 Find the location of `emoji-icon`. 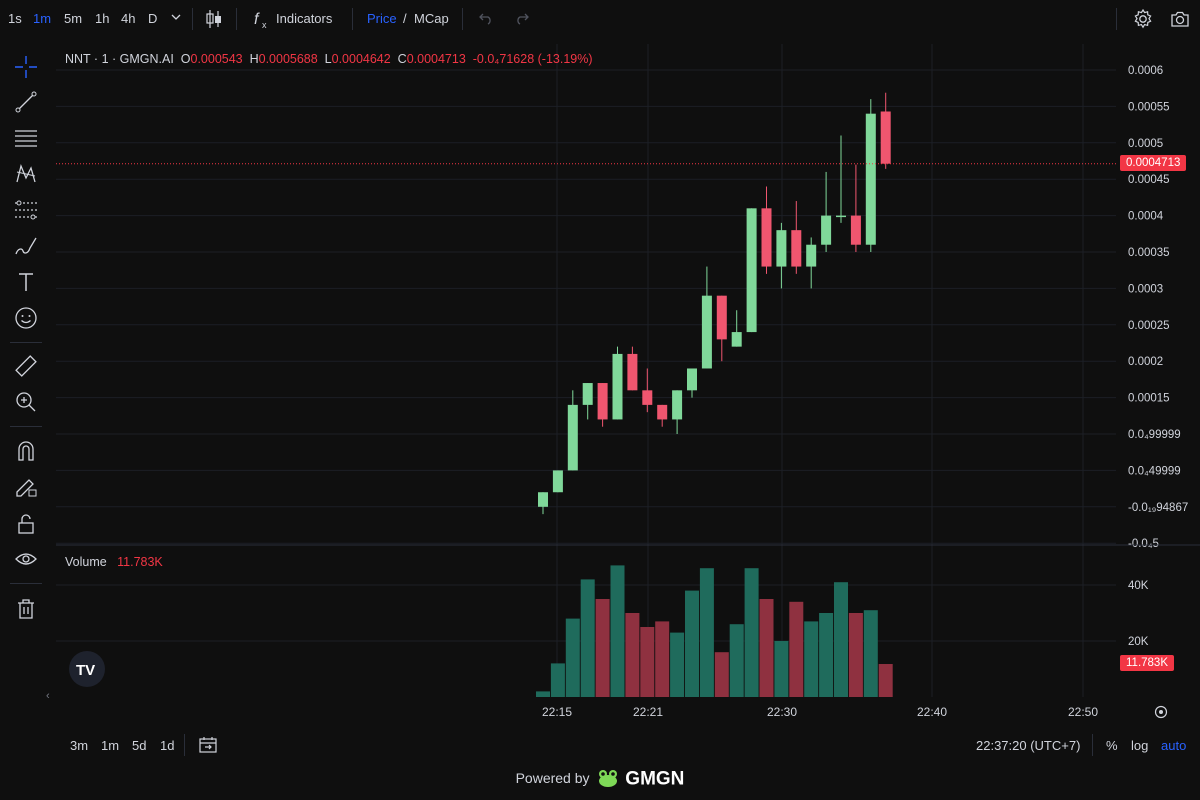

emoji-icon is located at coordinates (26, 318).